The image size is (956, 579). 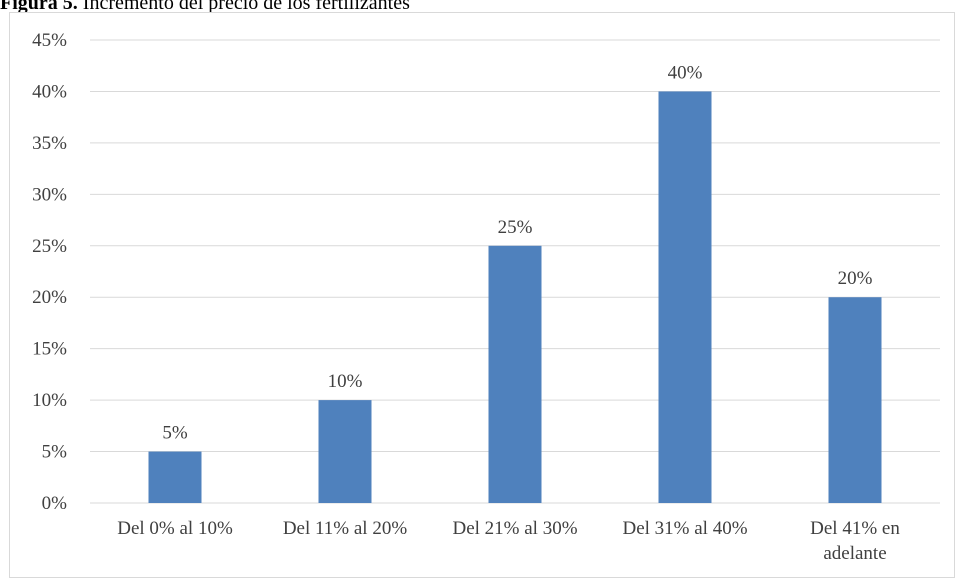 I want to click on figure-caption-prefix: Figura 5., so click(x=39, y=7).